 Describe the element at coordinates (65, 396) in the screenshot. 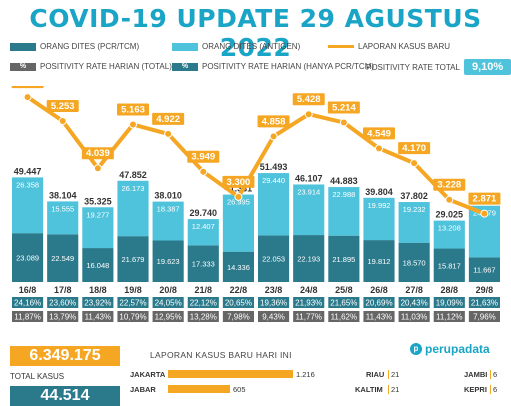

I see `second-total-value: 44.514` at that location.